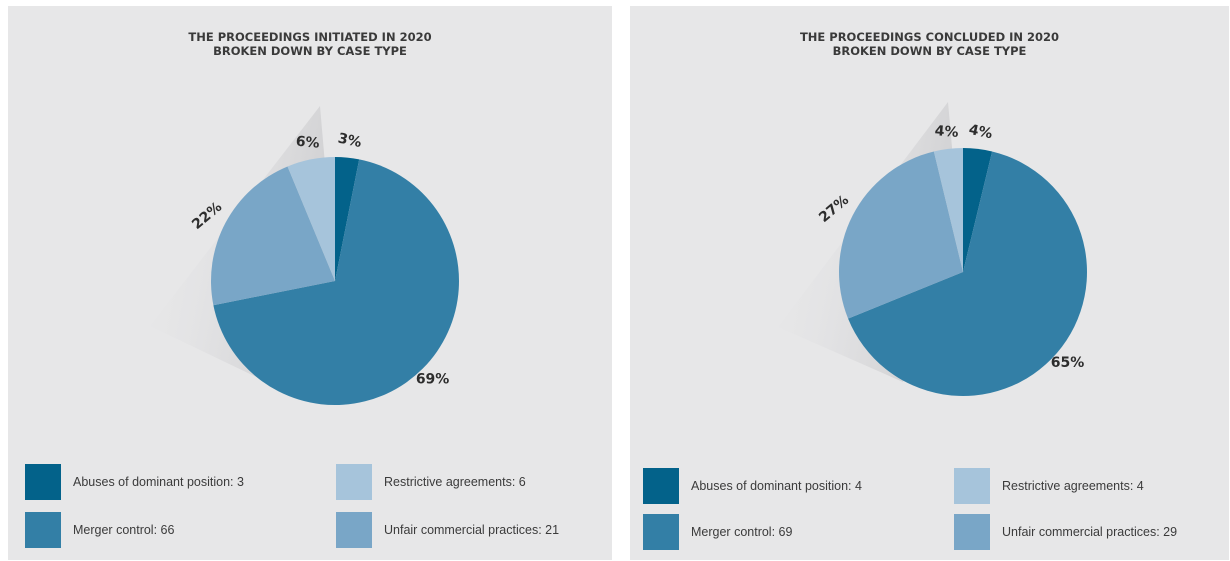  I want to click on legend-item-abuses: Abuses of dominant position: 4, so click(752, 486).